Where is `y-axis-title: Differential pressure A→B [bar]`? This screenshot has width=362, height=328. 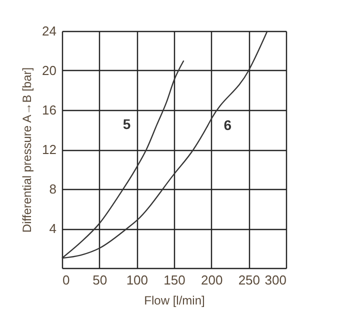 y-axis-title: Differential pressure A→B [bar] is located at coordinates (27, 150).